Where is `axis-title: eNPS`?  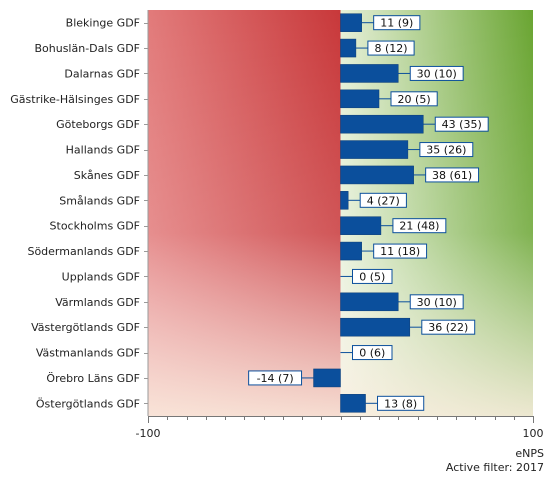 axis-title: eNPS is located at coordinates (529, 453).